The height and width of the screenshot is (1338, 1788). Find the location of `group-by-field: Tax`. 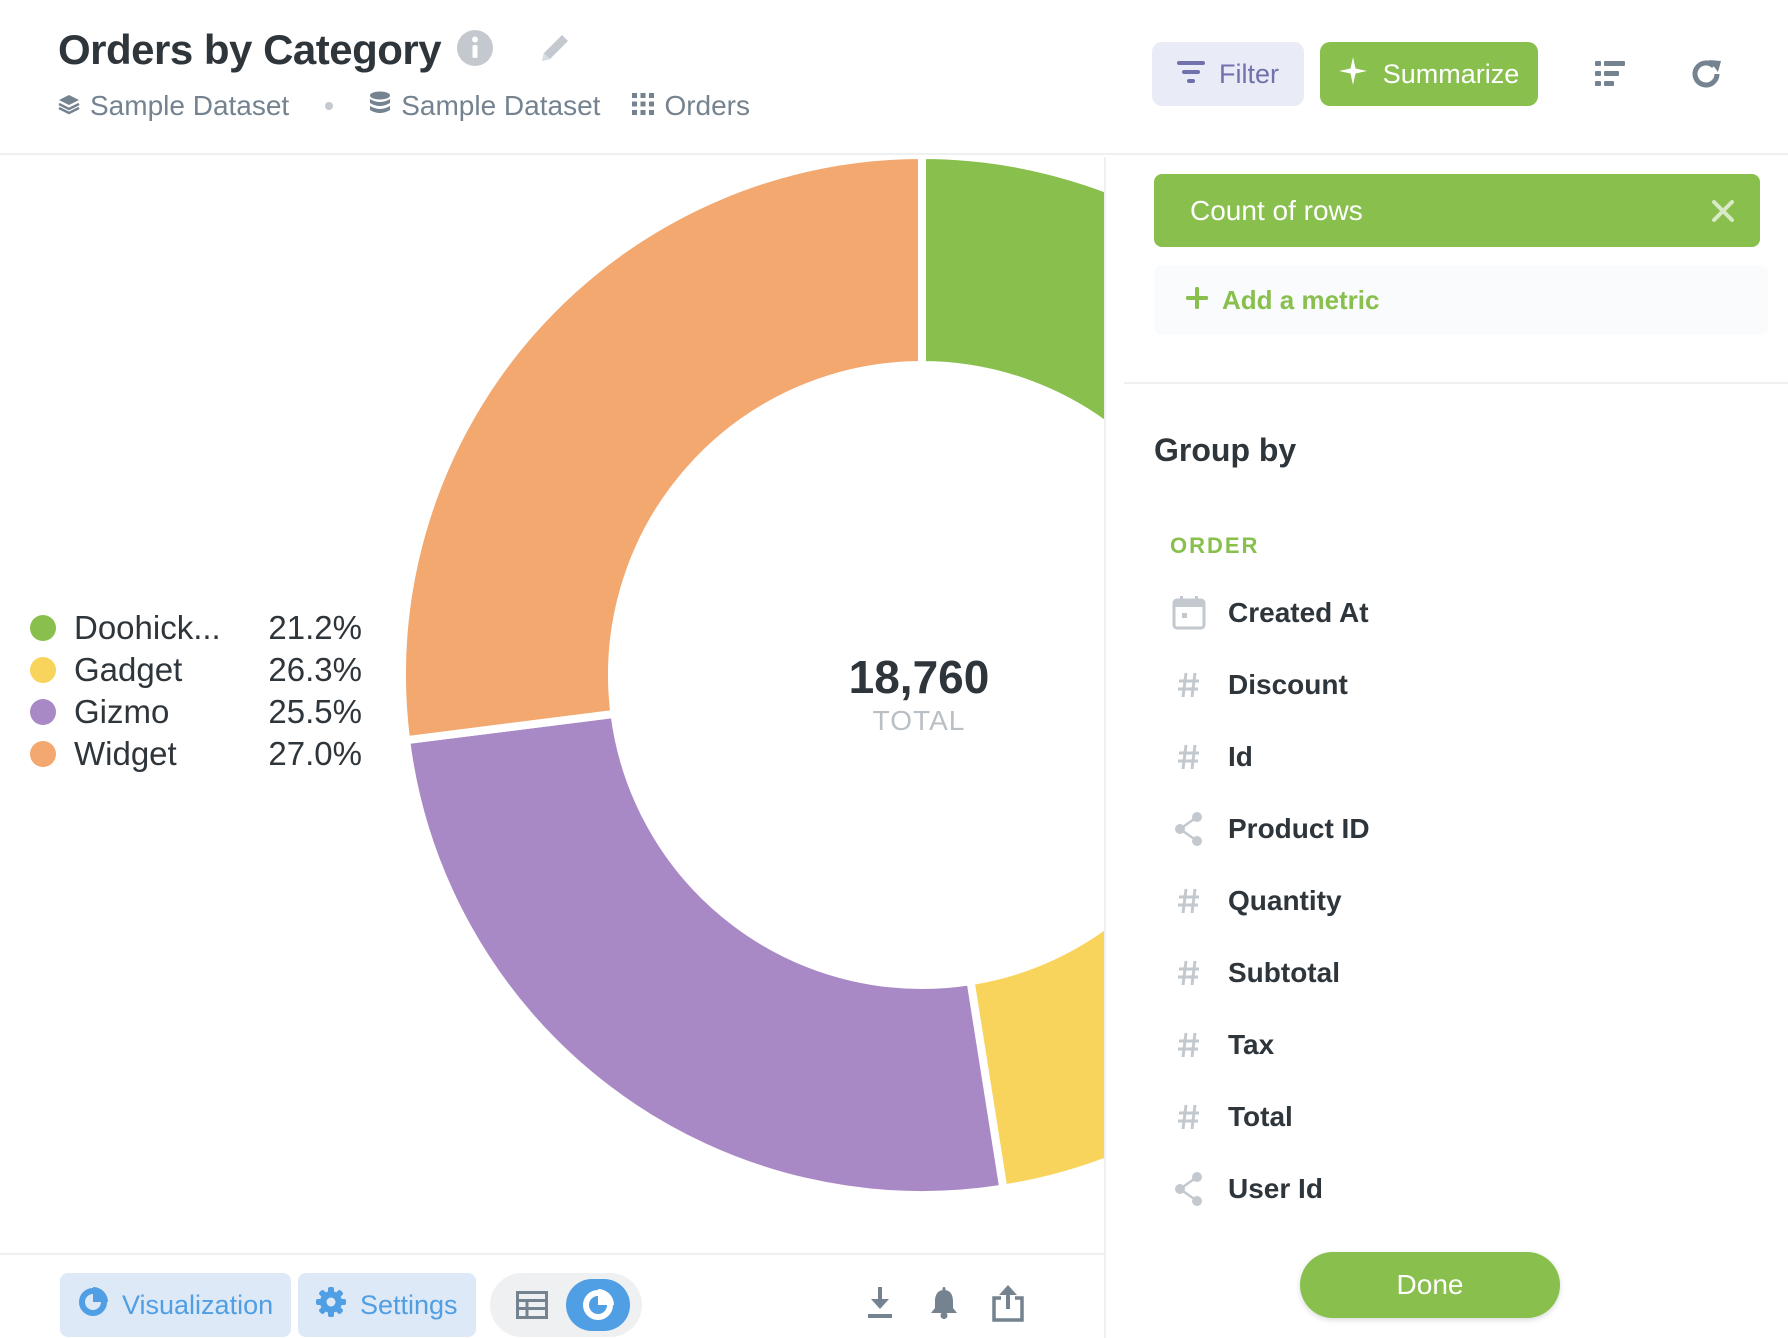

group-by-field: Tax is located at coordinates (1270, 1045).